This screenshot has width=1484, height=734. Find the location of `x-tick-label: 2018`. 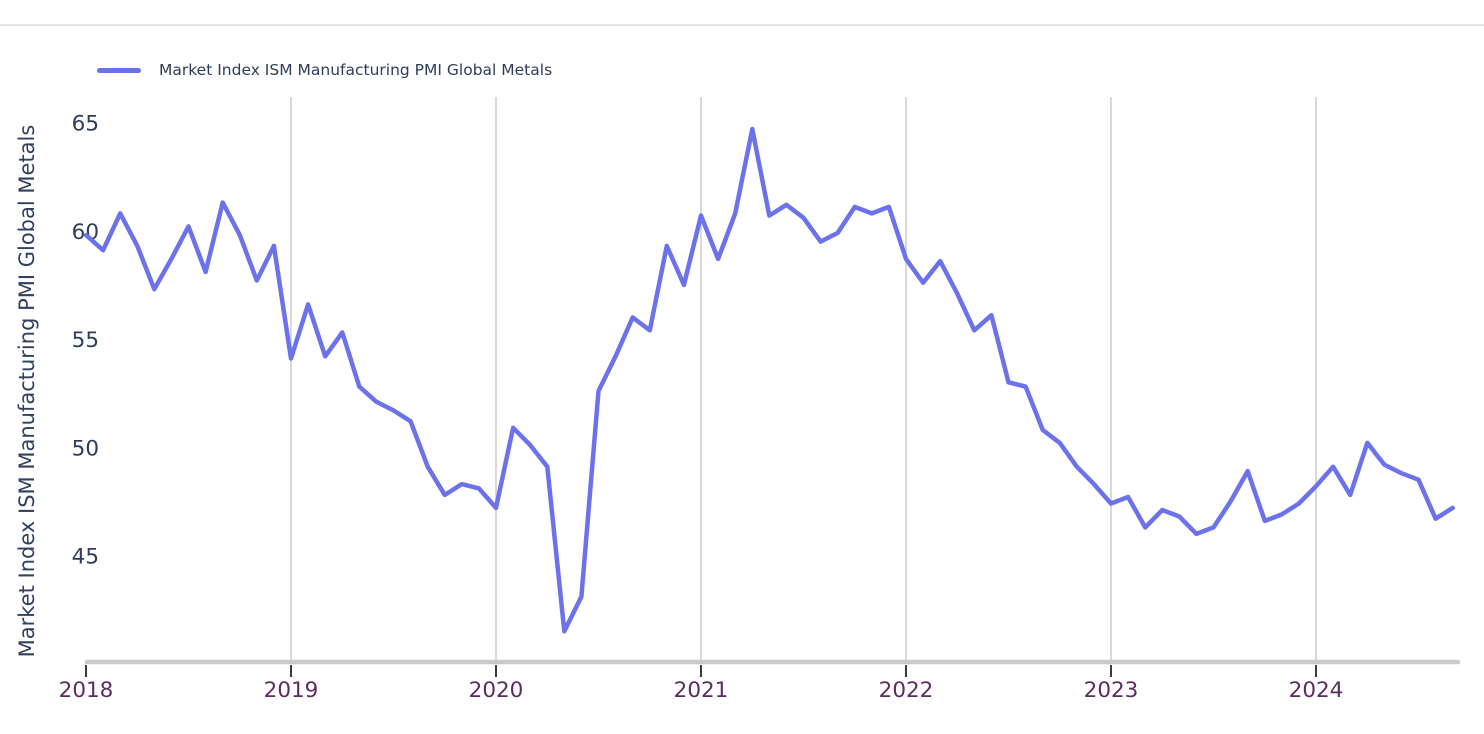

x-tick-label: 2018 is located at coordinates (86, 690).